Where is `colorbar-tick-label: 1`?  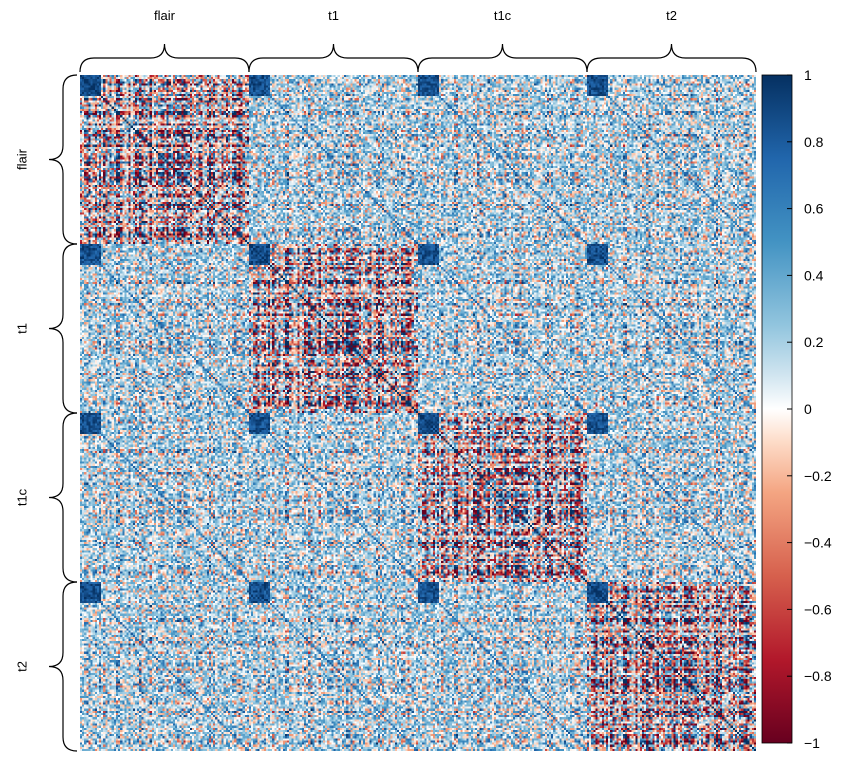
colorbar-tick-label: 1 is located at coordinates (808, 75).